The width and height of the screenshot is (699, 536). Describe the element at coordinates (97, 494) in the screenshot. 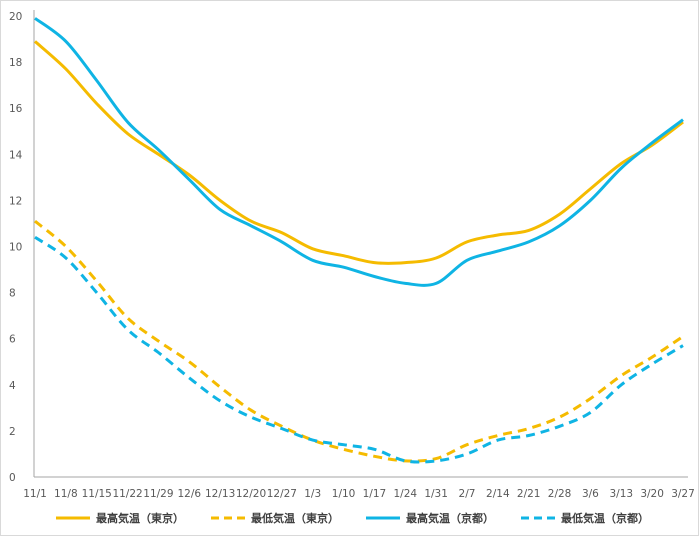

I see `x-tick-label: 11/15` at that location.